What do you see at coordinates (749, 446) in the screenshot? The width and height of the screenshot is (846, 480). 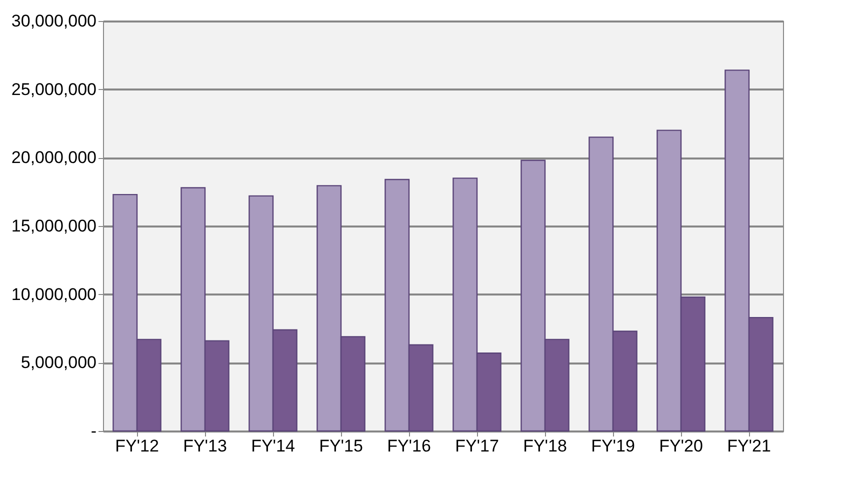 I see `x-tick-label: FY'21` at bounding box center [749, 446].